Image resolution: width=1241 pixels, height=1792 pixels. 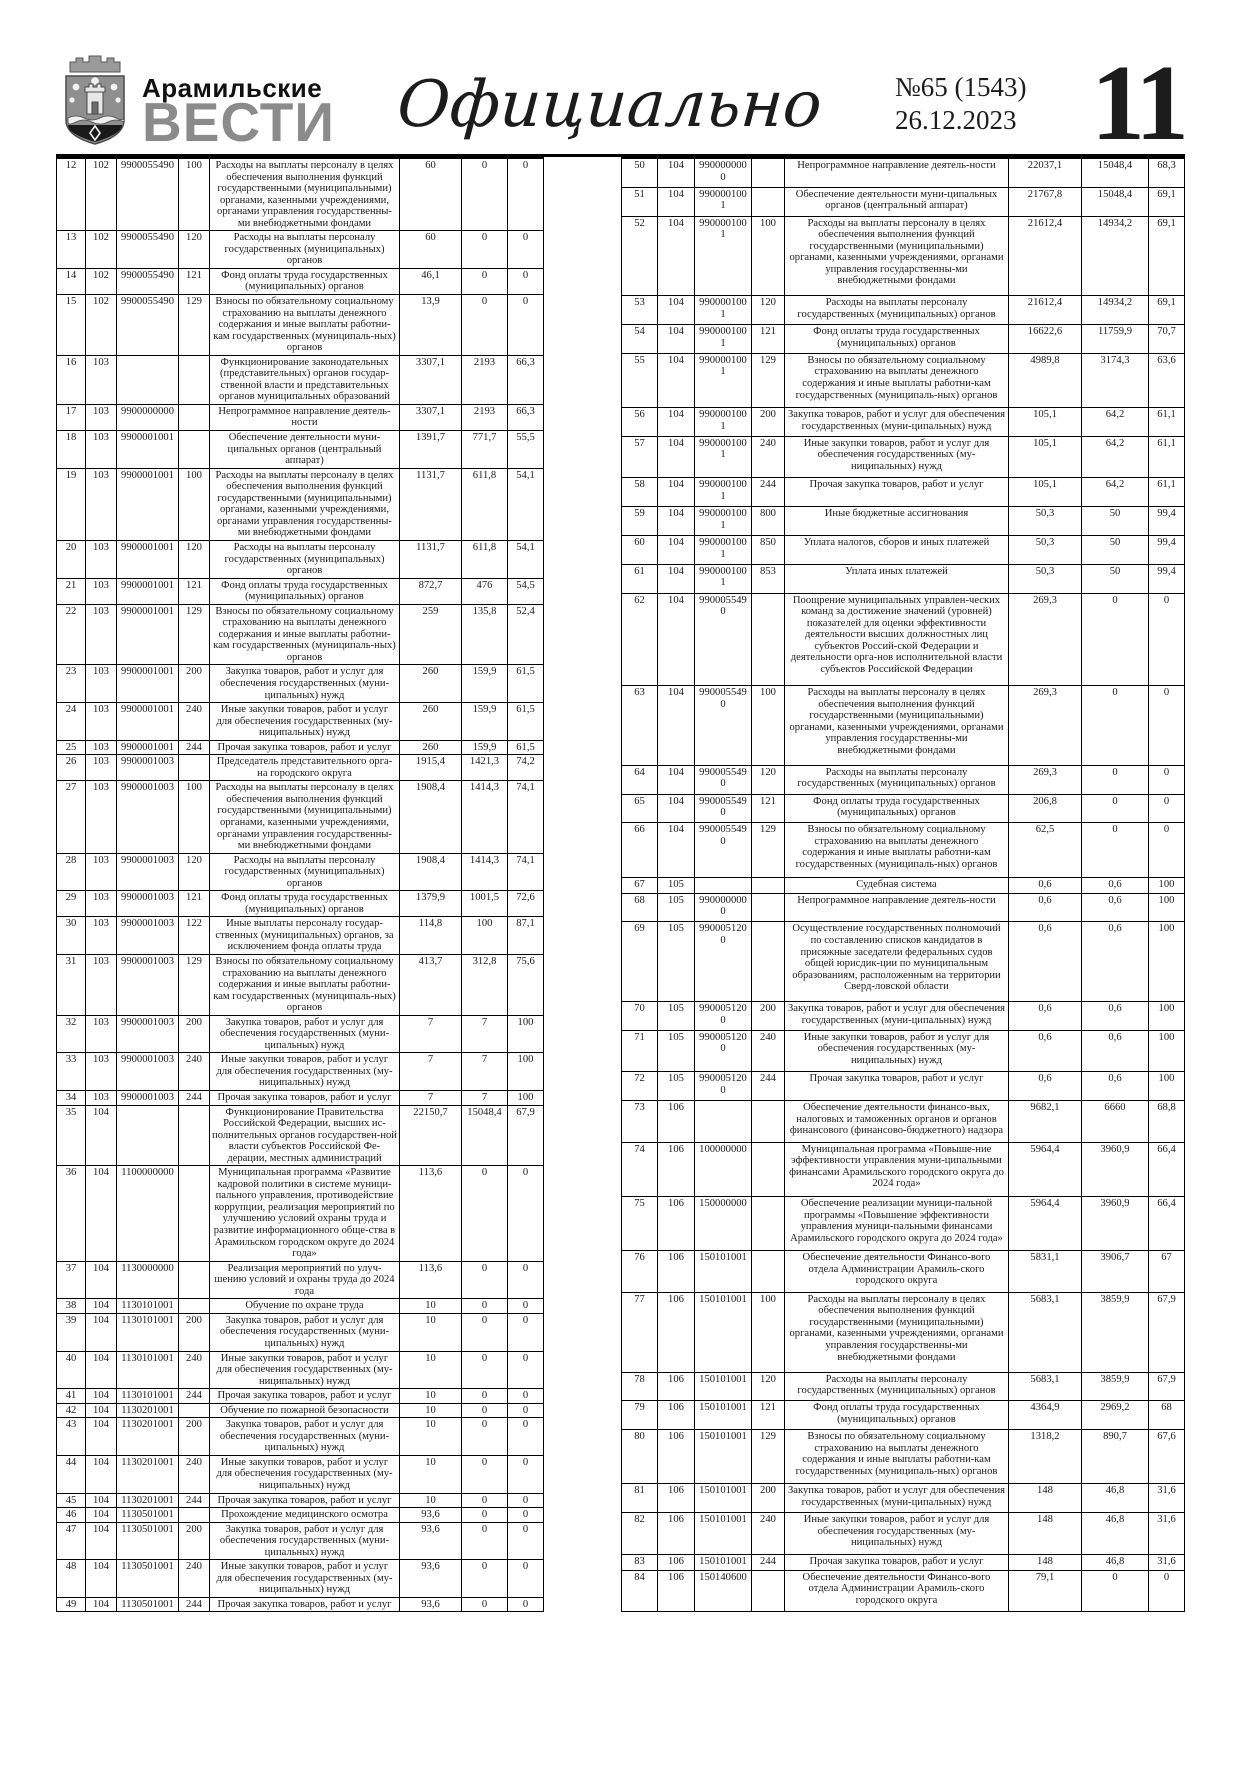 What do you see at coordinates (71, 1306) in the screenshot?
I see `row-number-cell: 38` at bounding box center [71, 1306].